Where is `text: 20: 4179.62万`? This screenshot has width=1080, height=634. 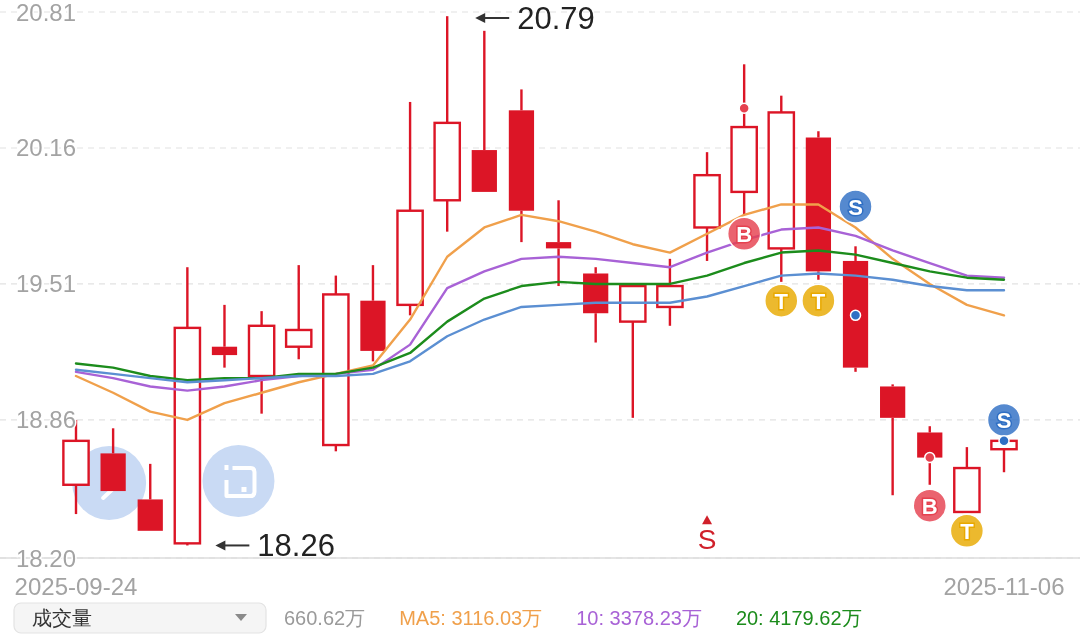 text: 20: 4179.62万 is located at coordinates (798, 618).